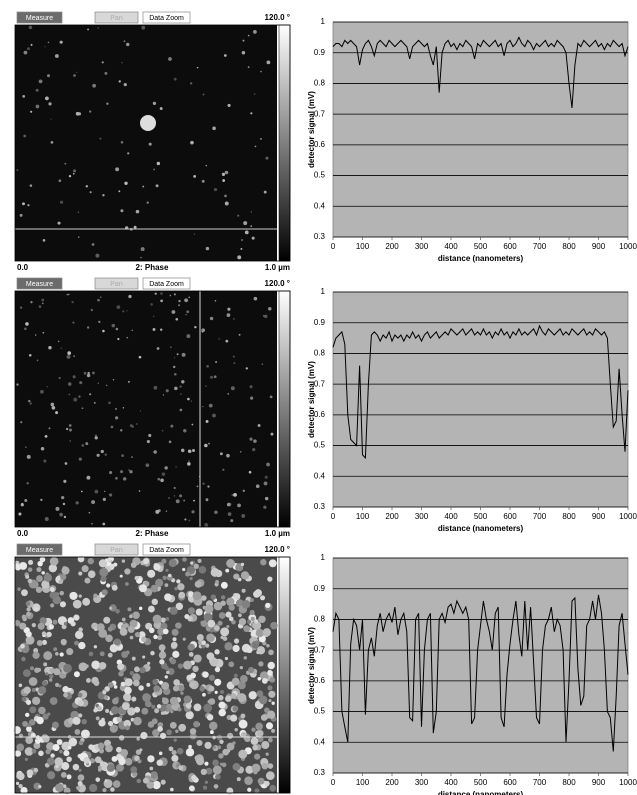 The height and width of the screenshot is (795, 637). What do you see at coordinates (320, 322) in the screenshot?
I see `y-tick-label: 0.9` at bounding box center [320, 322].